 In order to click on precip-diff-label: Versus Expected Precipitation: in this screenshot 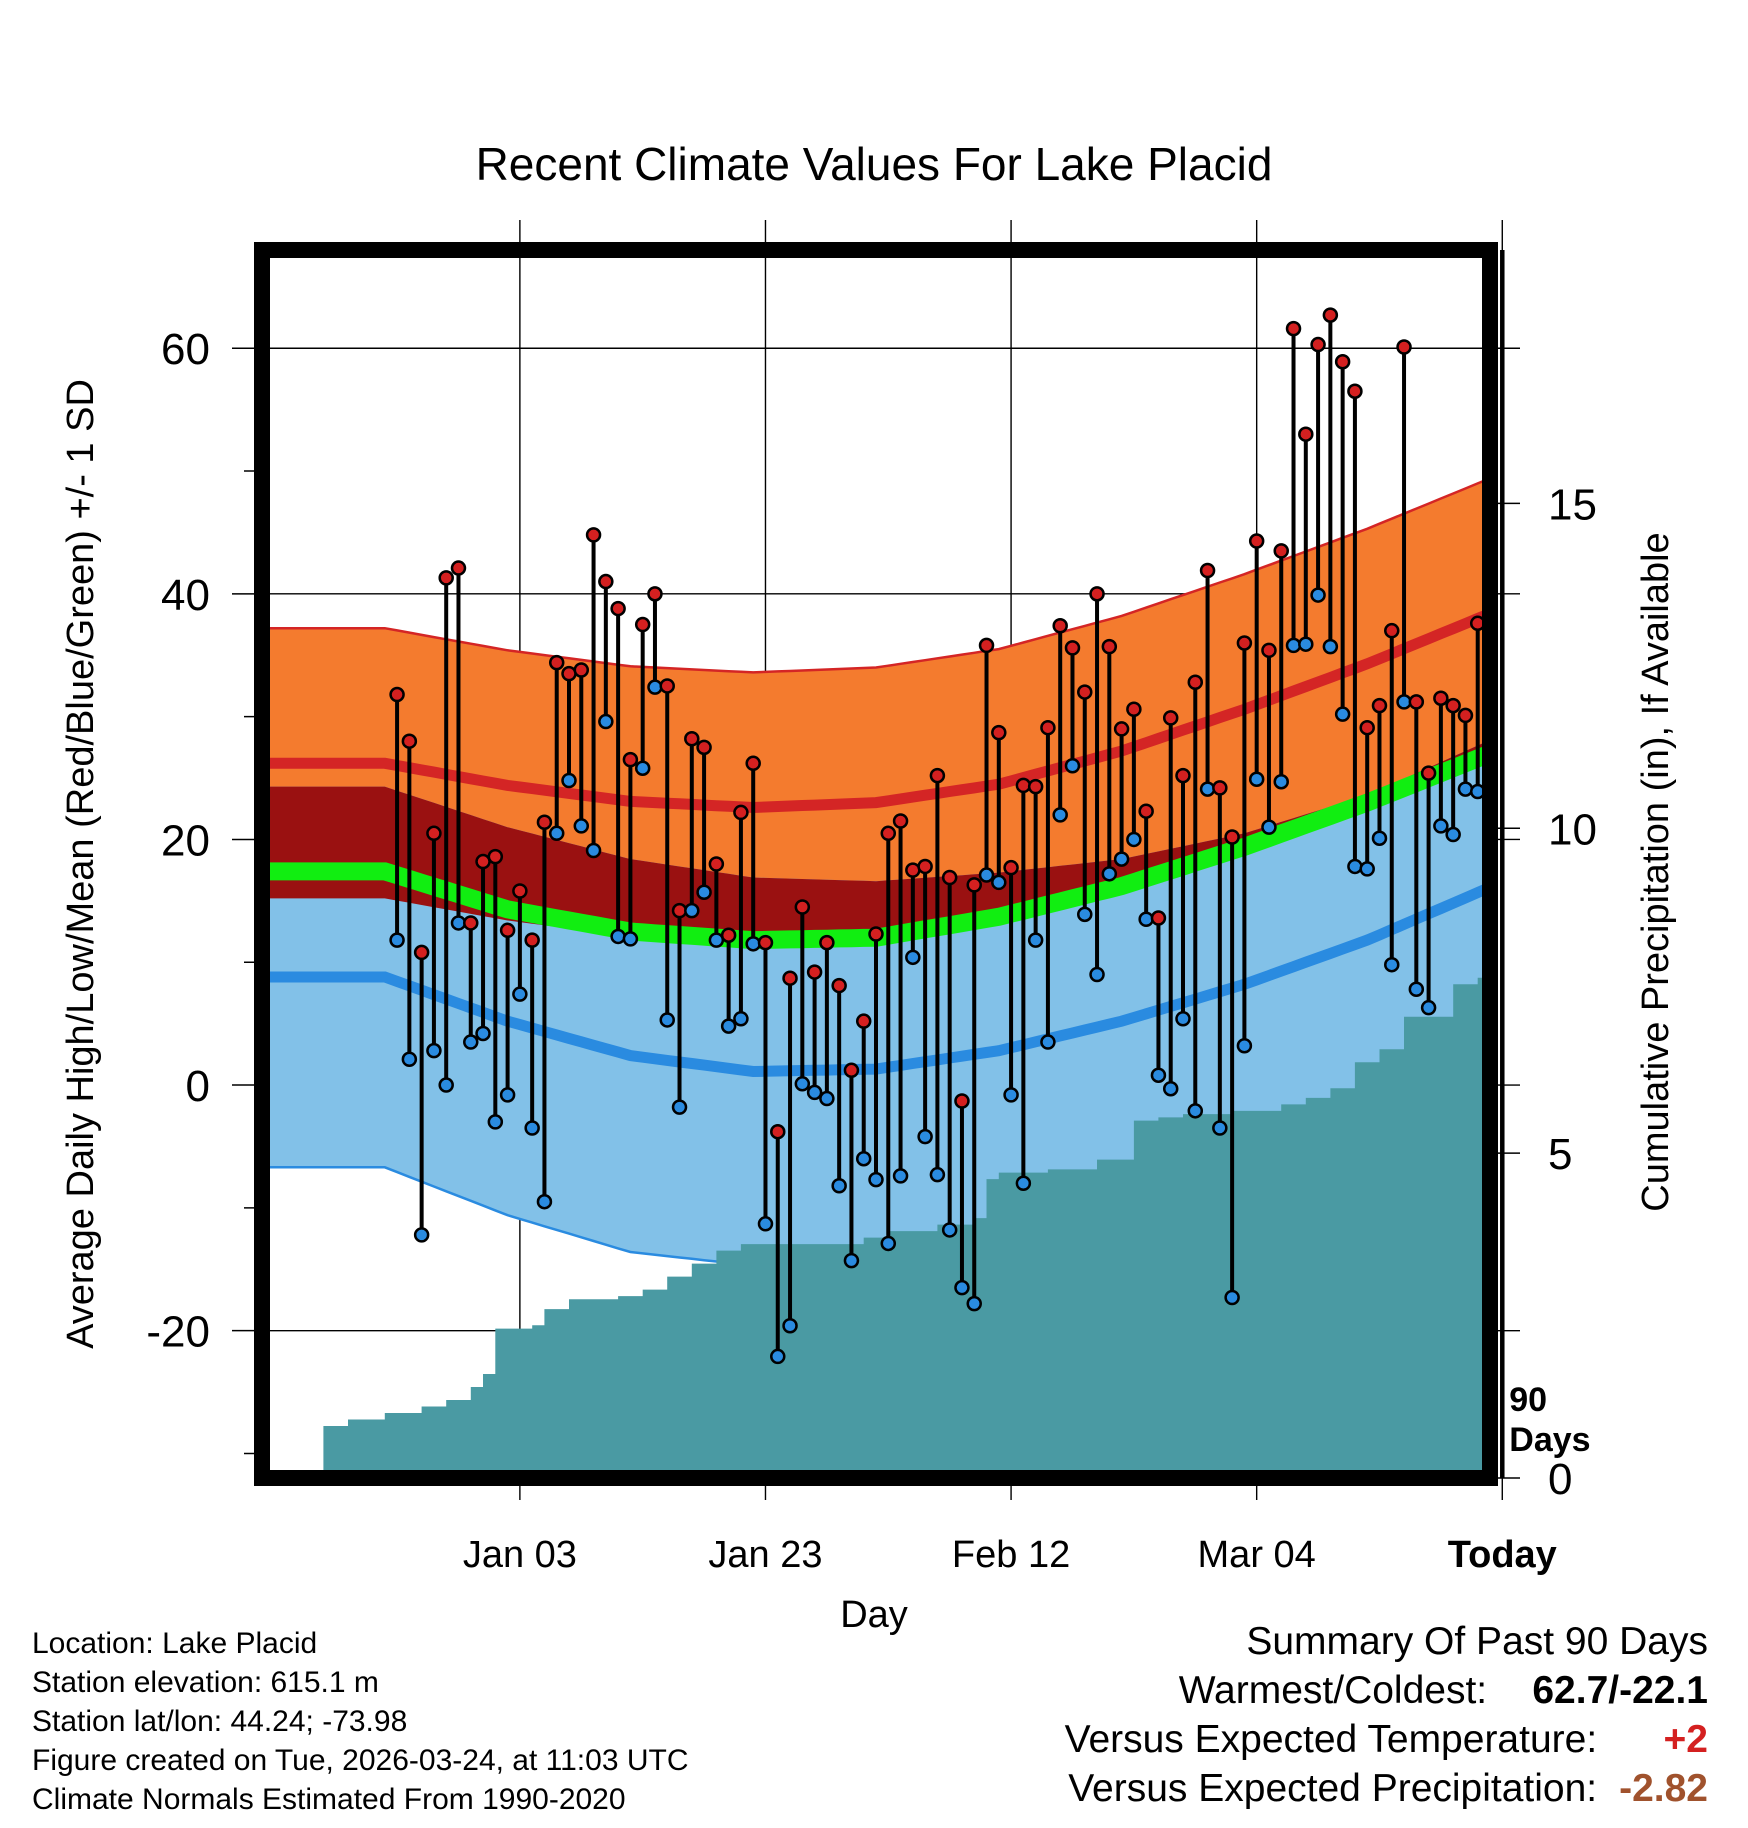, I will do `click(1333, 1788)`.